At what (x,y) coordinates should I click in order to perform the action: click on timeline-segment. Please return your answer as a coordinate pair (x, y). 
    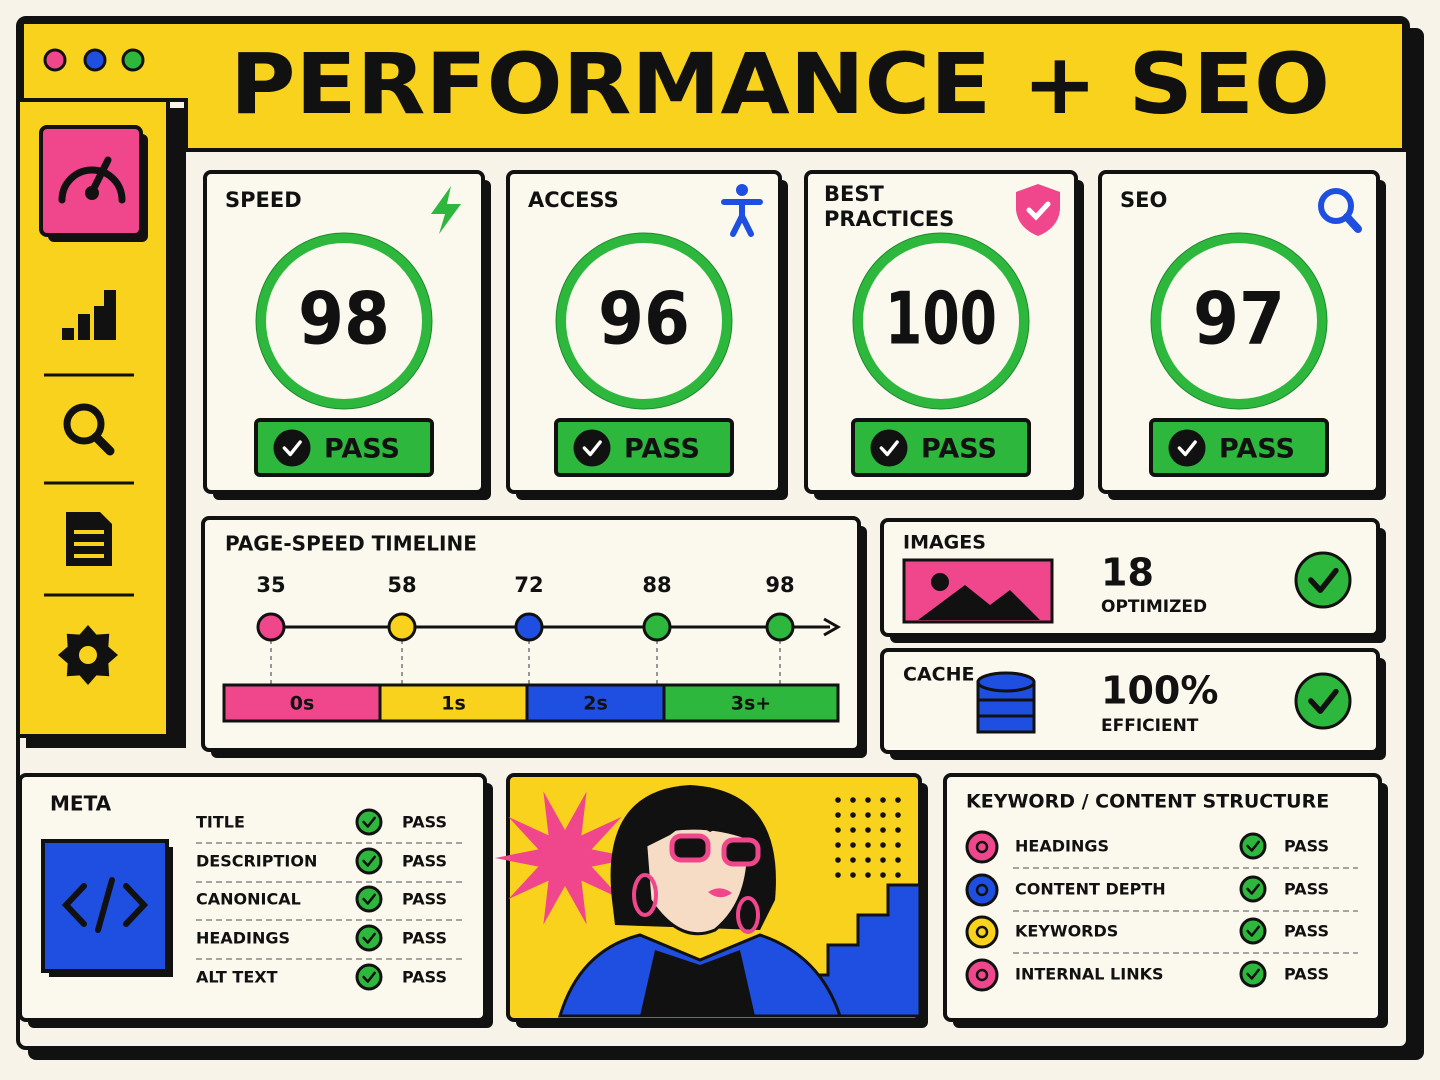
    Looking at the image, I should click on (595, 703).